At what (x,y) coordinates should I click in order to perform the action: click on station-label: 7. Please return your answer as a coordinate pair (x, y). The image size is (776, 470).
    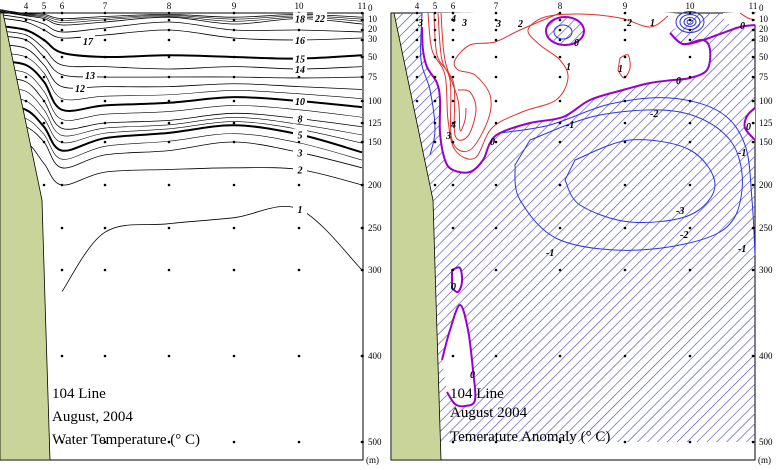
    Looking at the image, I should click on (105, 6).